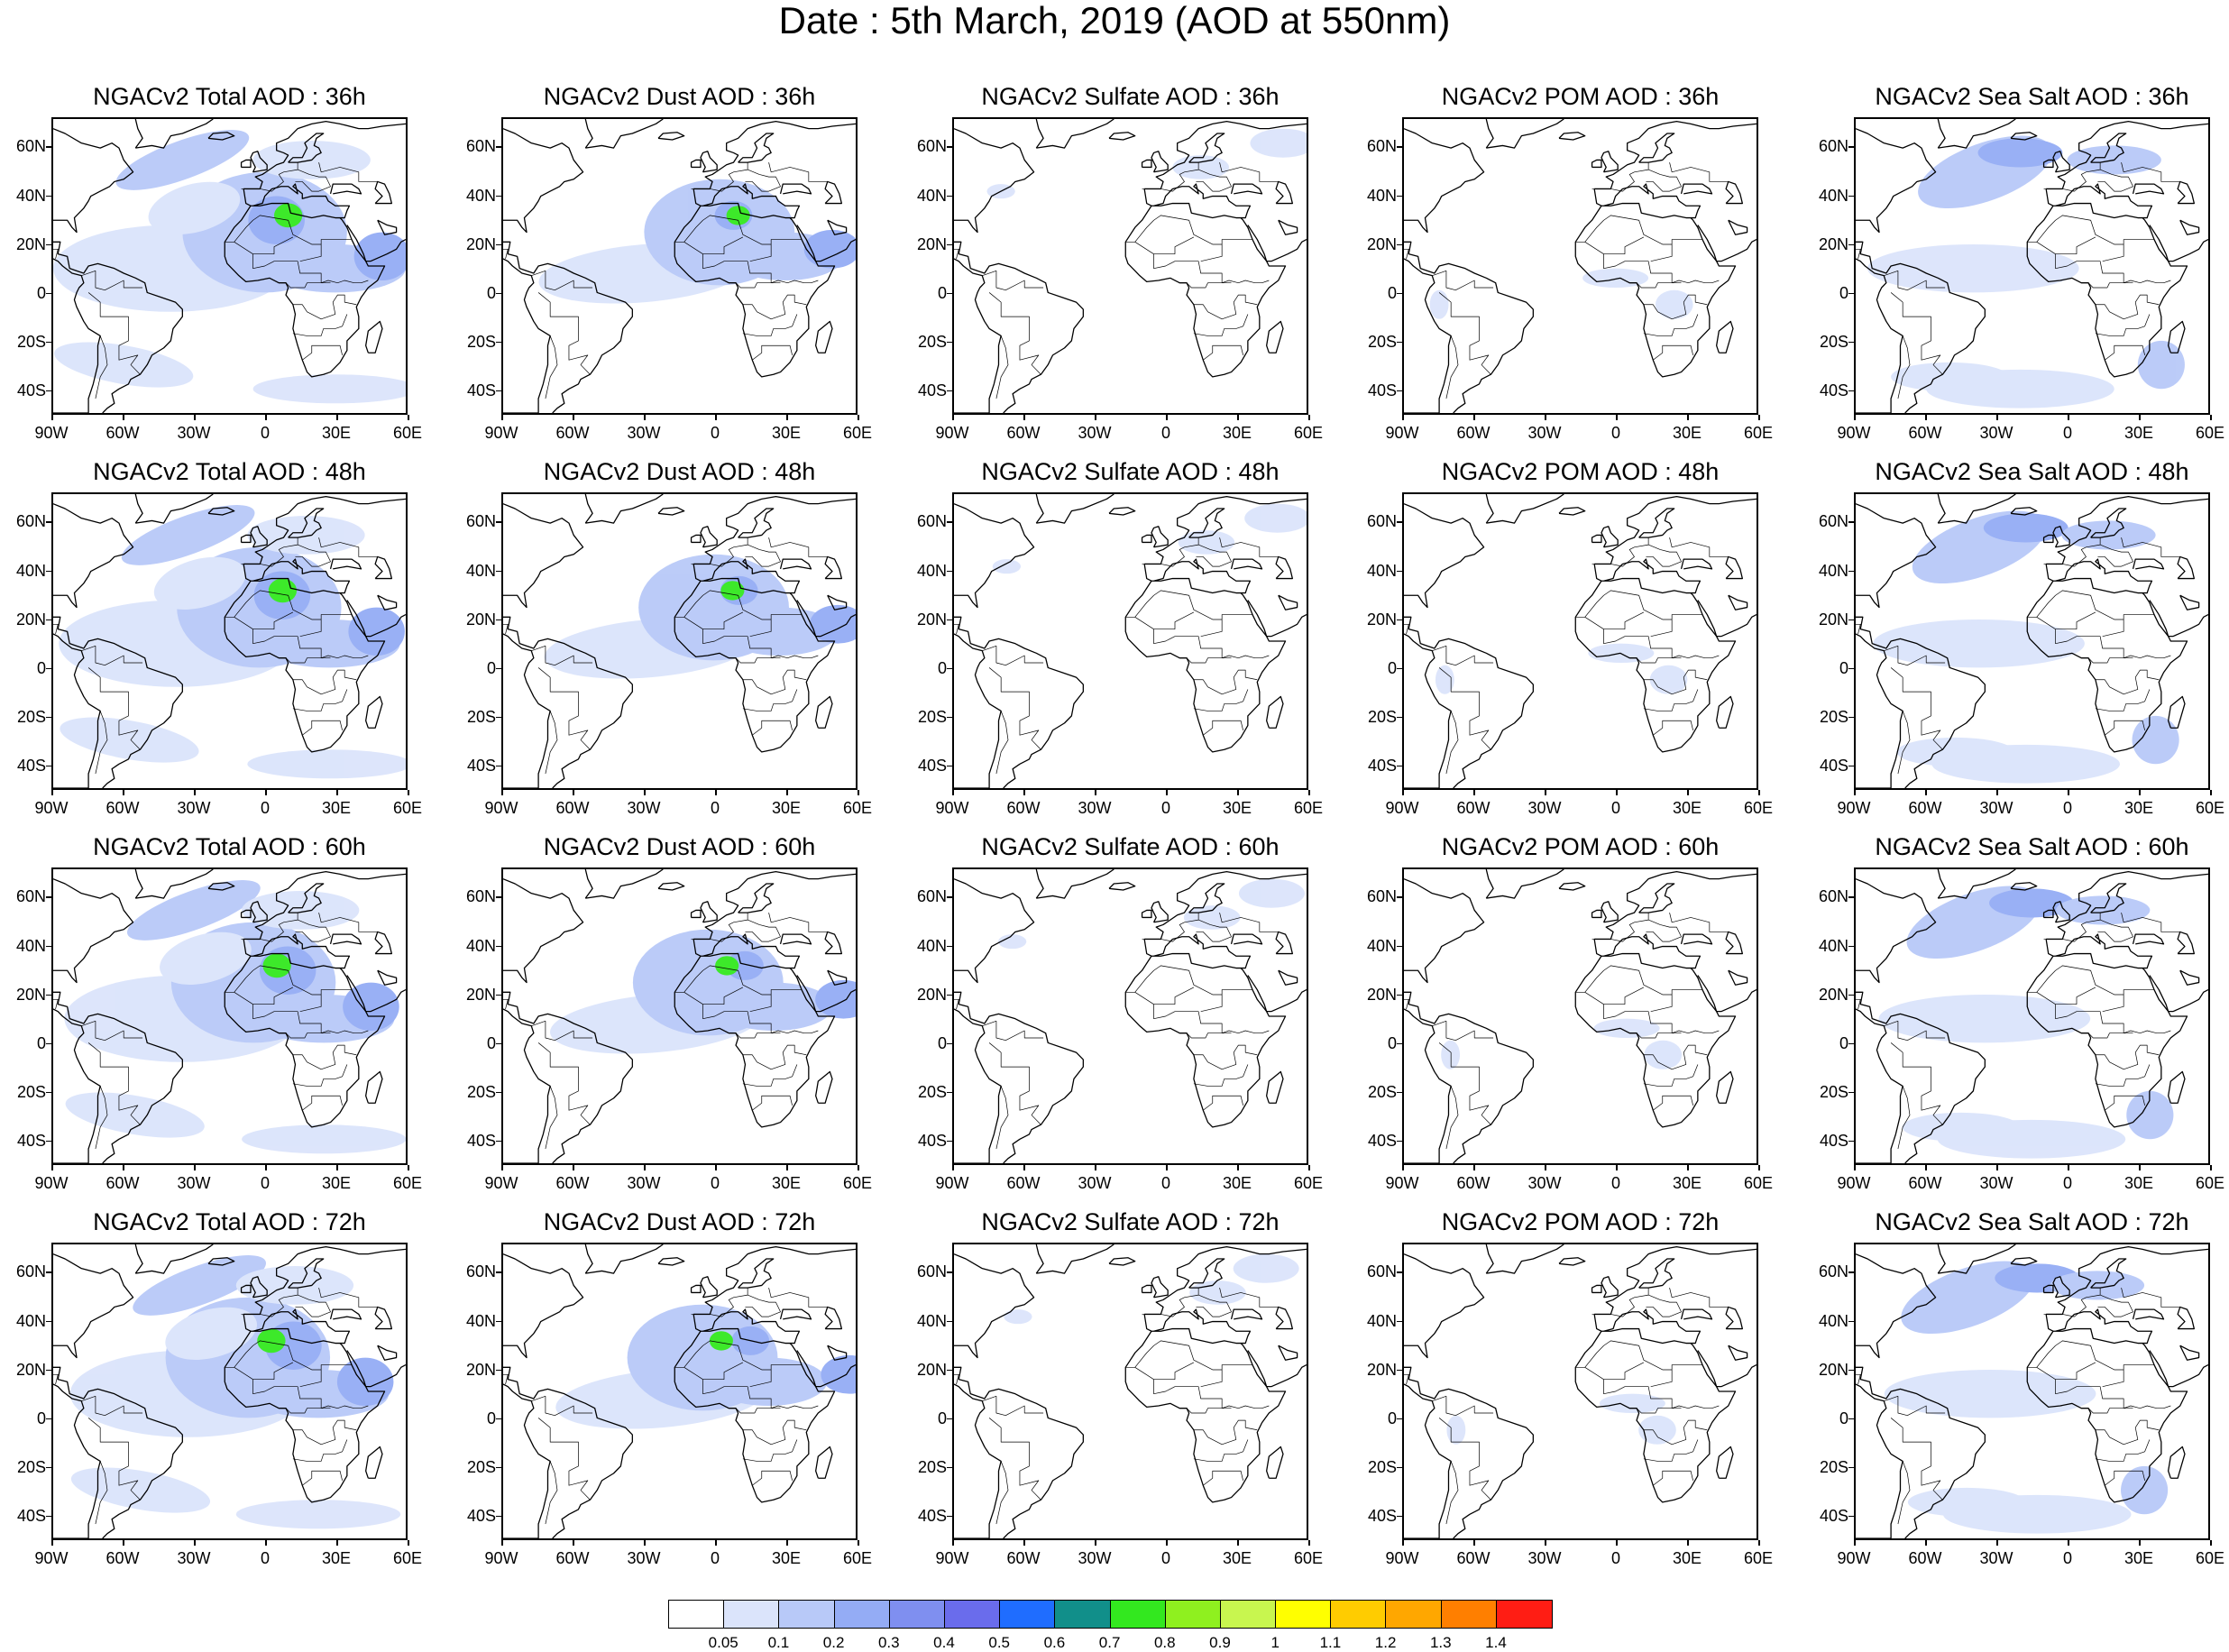 The image size is (2229, 1652). What do you see at coordinates (229, 641) in the screenshot?
I see `aod-map-total` at bounding box center [229, 641].